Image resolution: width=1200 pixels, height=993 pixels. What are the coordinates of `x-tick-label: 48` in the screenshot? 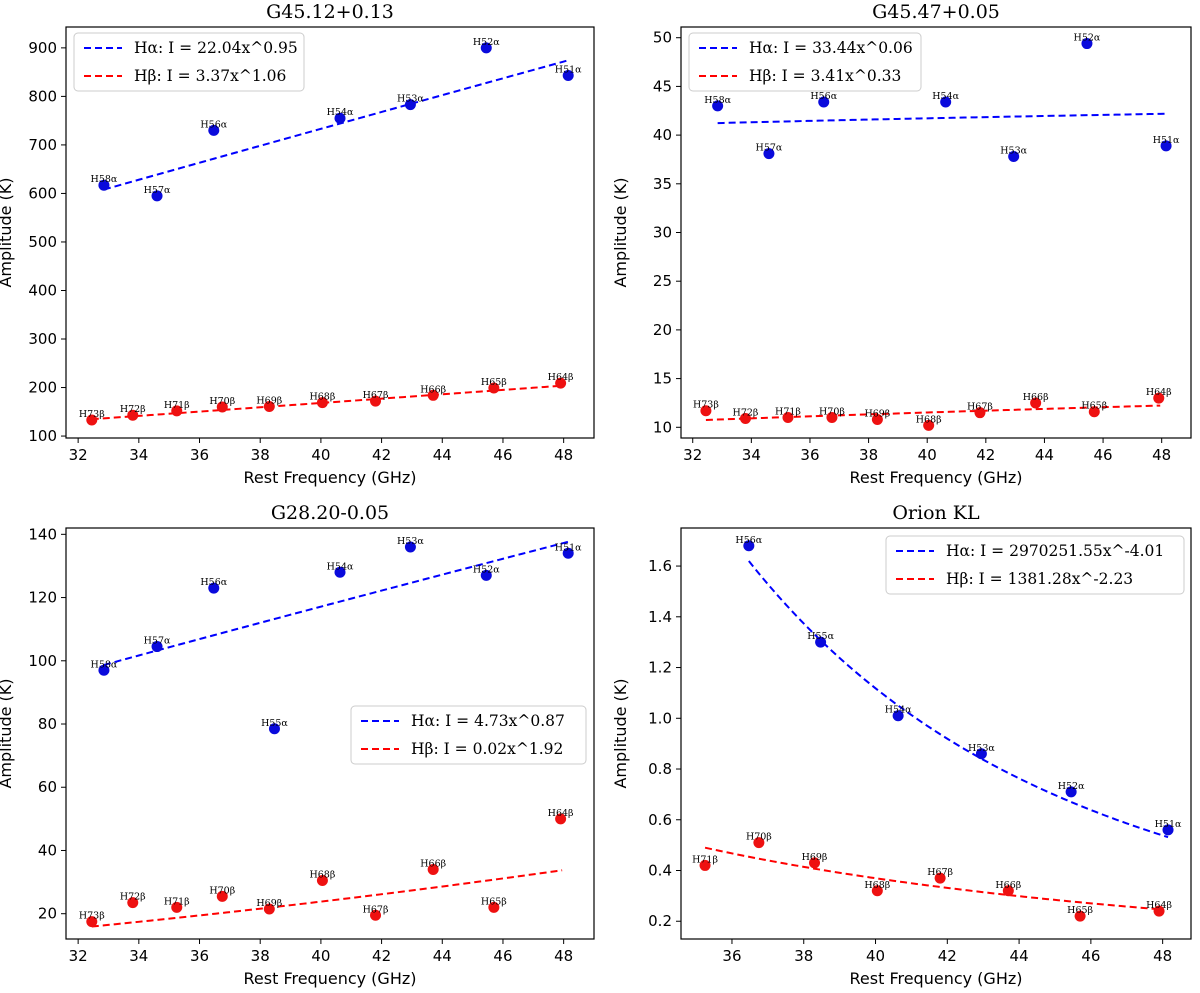 It's located at (563, 455).